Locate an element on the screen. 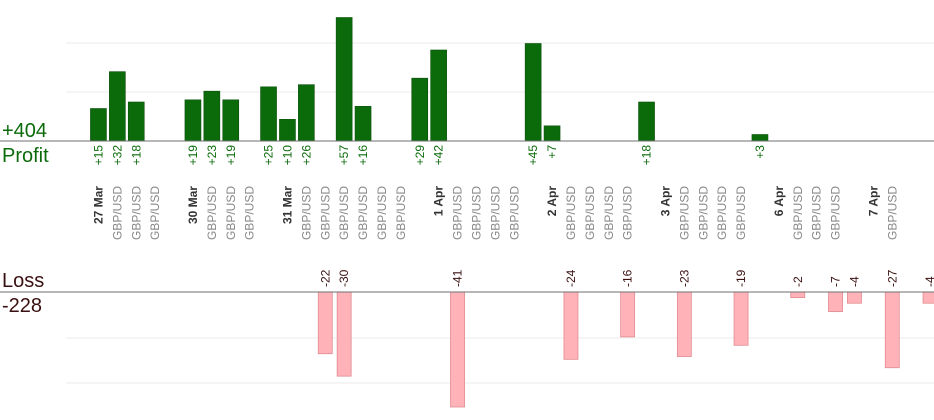 The image size is (934, 420). loss-total: -228 is located at coordinates (22, 306).